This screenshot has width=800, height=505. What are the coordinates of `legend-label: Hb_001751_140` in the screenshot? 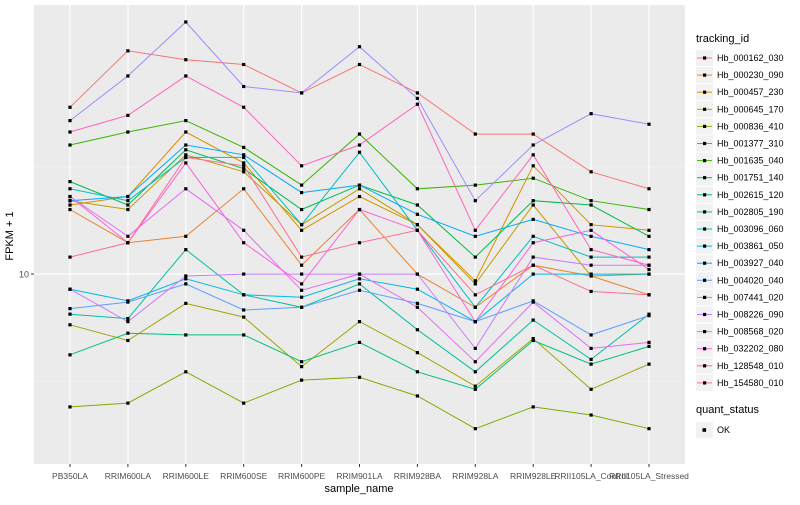 It's located at (750, 178).